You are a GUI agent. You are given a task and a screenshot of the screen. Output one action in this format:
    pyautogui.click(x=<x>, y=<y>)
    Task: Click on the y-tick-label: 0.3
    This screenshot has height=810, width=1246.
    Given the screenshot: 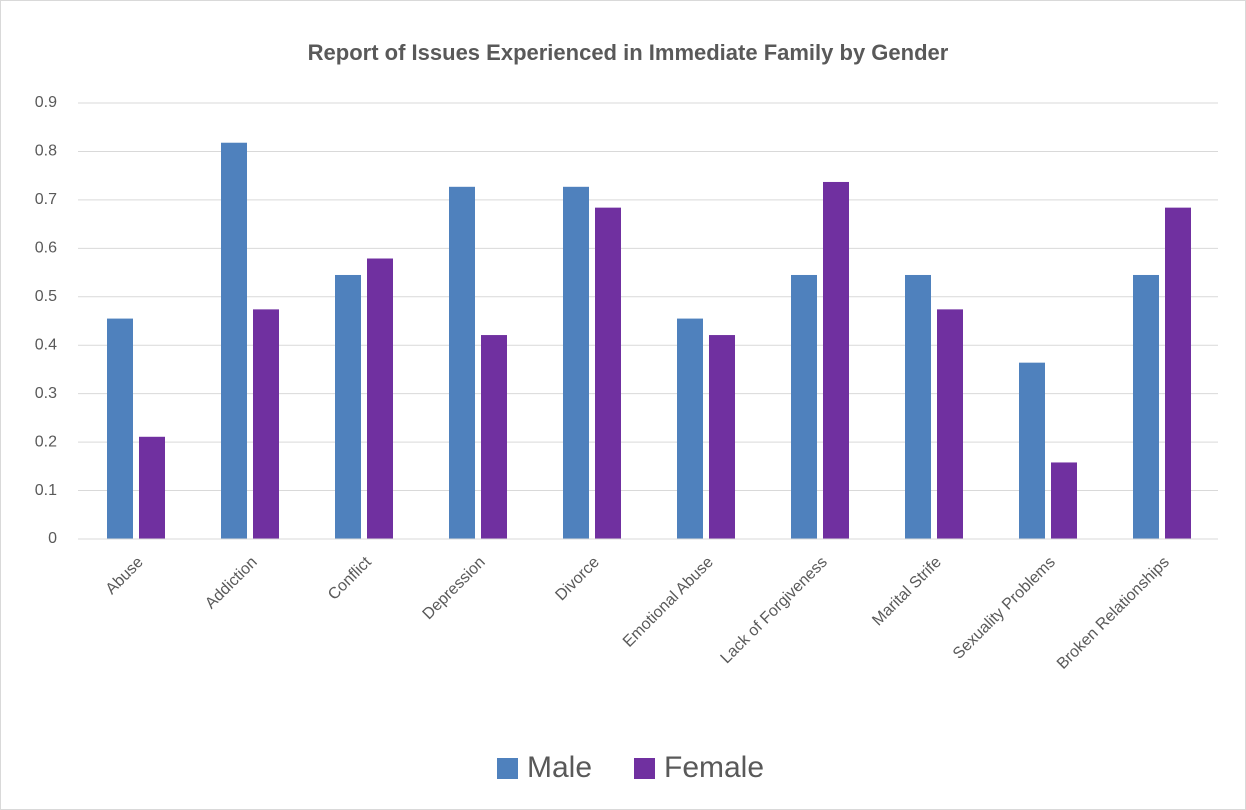 What is the action you would take?
    pyautogui.click(x=46, y=393)
    